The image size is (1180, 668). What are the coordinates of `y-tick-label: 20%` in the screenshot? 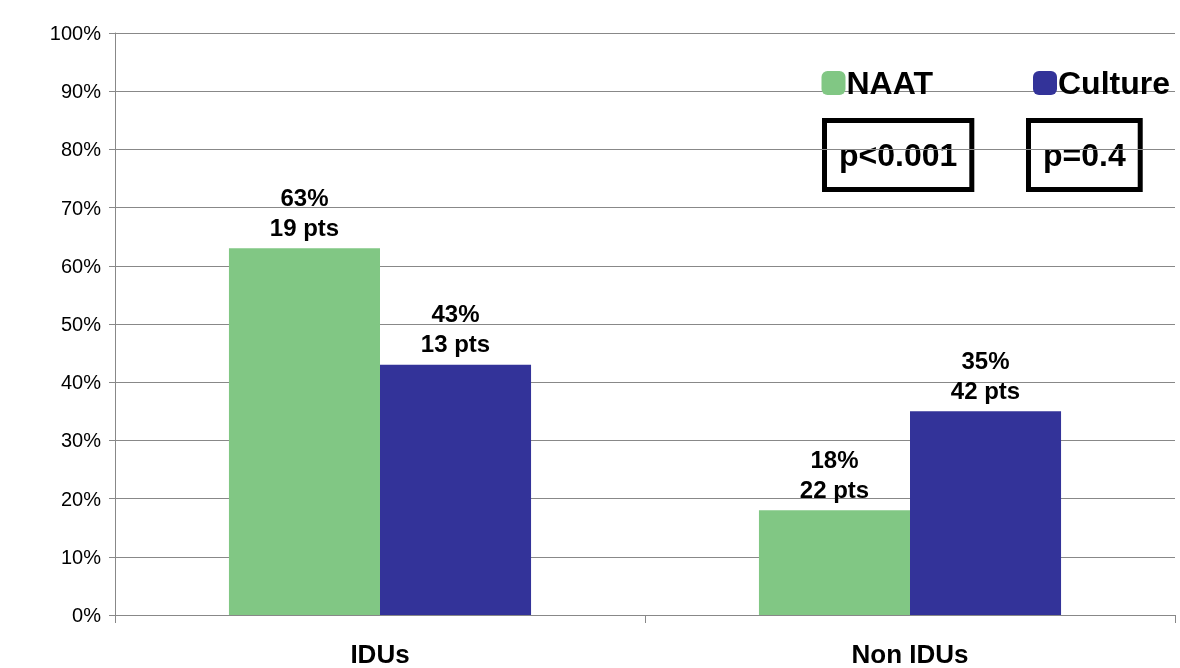 It's located at (81, 498).